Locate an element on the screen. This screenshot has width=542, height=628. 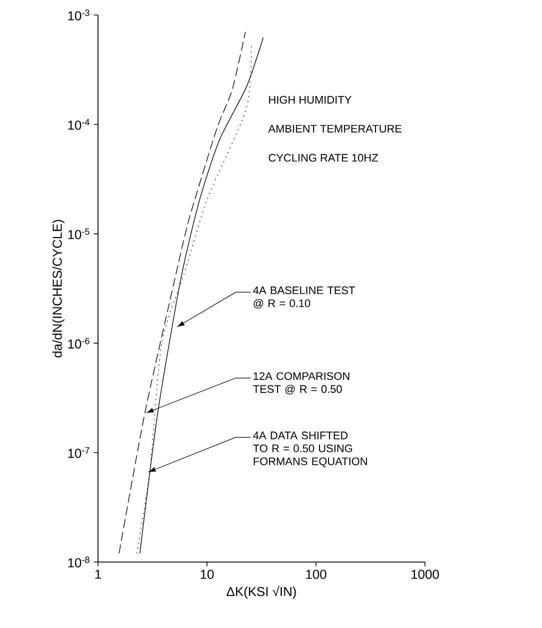
annotation: AMBIENT TEMPERATURE is located at coordinates (335, 128).